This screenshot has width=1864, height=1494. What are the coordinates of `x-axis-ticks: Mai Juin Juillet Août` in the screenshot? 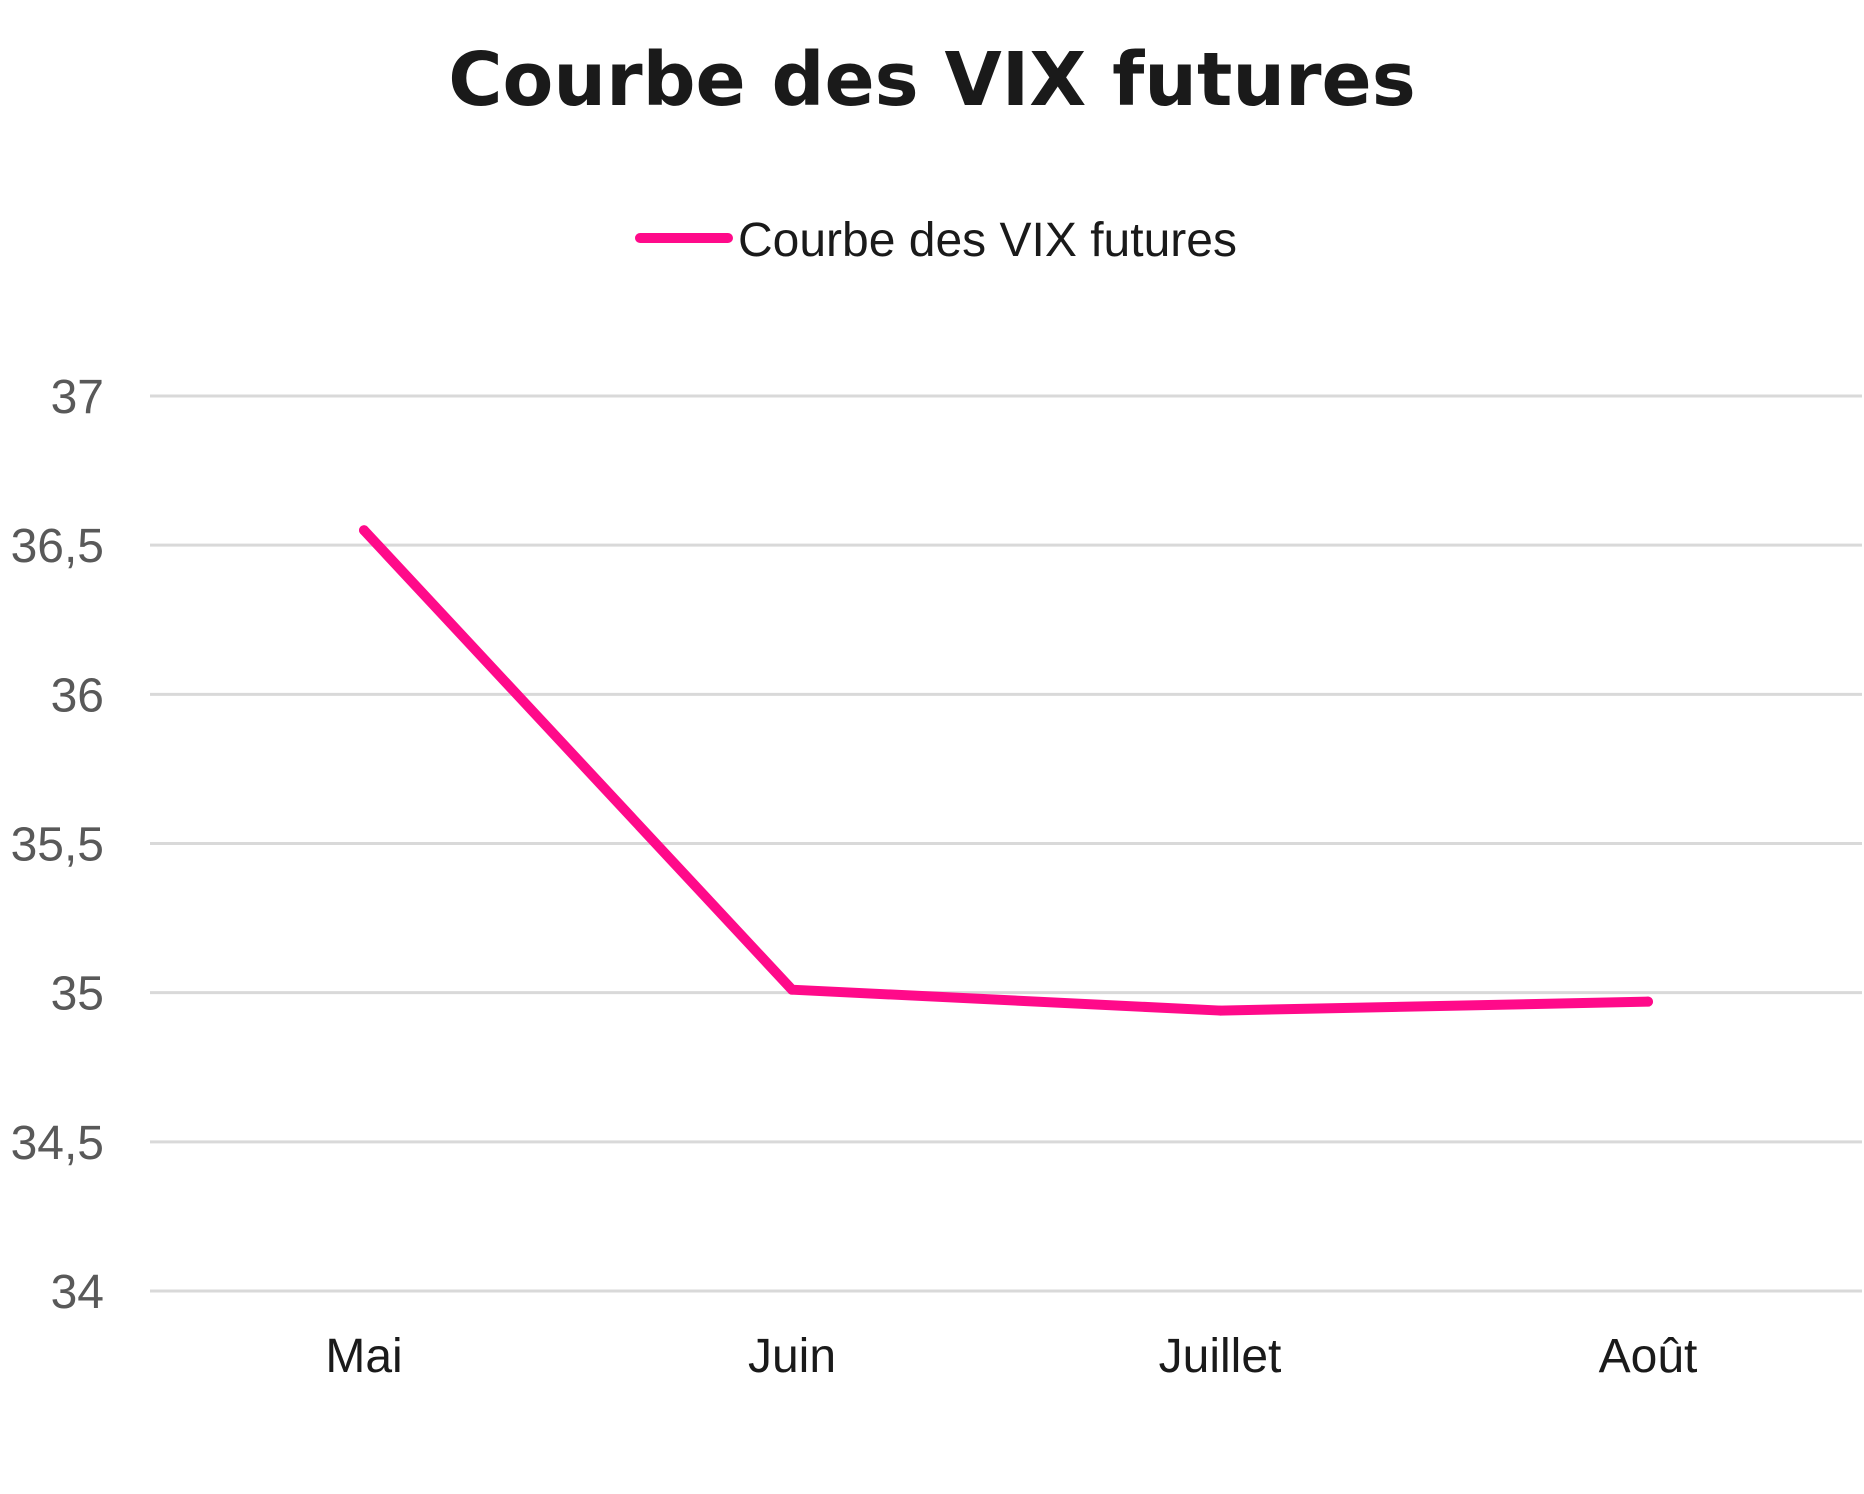 It's located at (1011, 1356).